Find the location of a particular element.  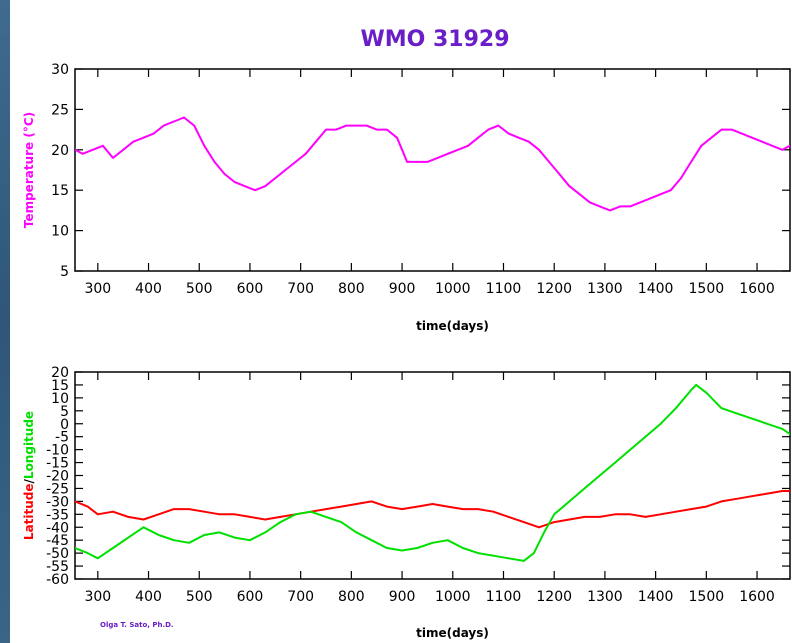

x-tick-label: 500 is located at coordinates (199, 289).